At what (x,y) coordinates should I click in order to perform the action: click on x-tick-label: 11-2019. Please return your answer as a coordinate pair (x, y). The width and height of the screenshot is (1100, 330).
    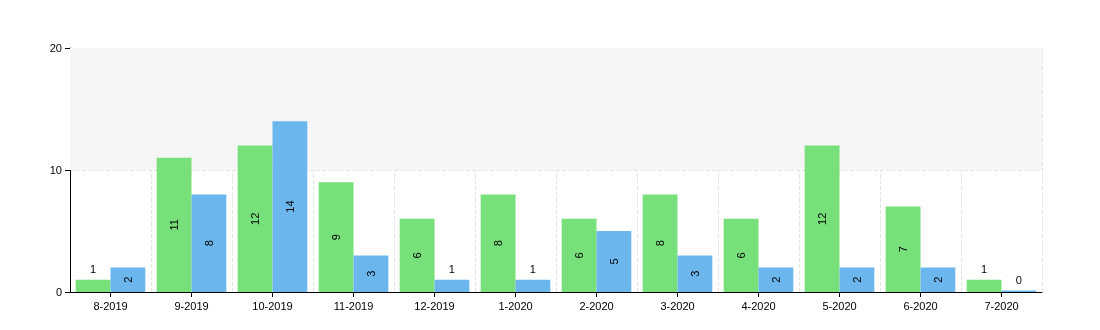
    Looking at the image, I should click on (353, 305).